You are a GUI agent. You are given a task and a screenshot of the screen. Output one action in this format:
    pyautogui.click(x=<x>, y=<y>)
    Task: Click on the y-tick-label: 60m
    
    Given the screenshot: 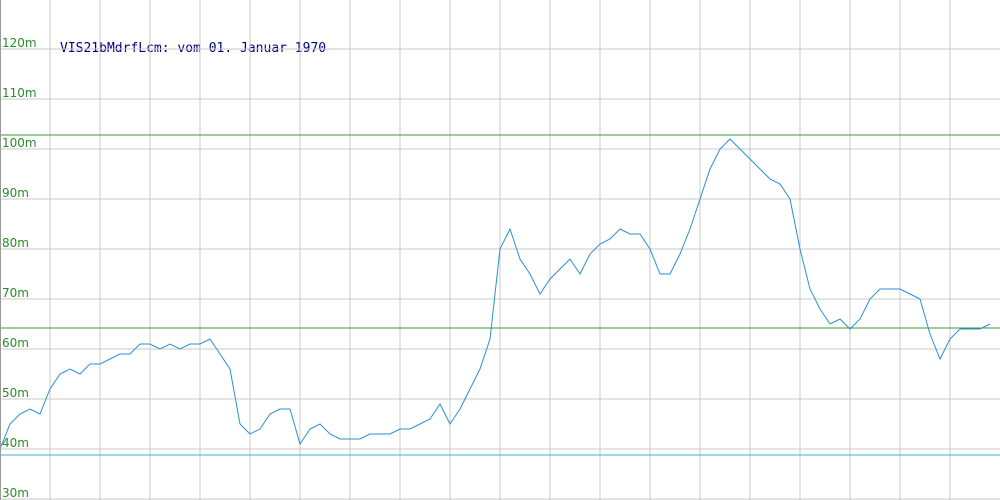 What is the action you would take?
    pyautogui.click(x=15, y=343)
    